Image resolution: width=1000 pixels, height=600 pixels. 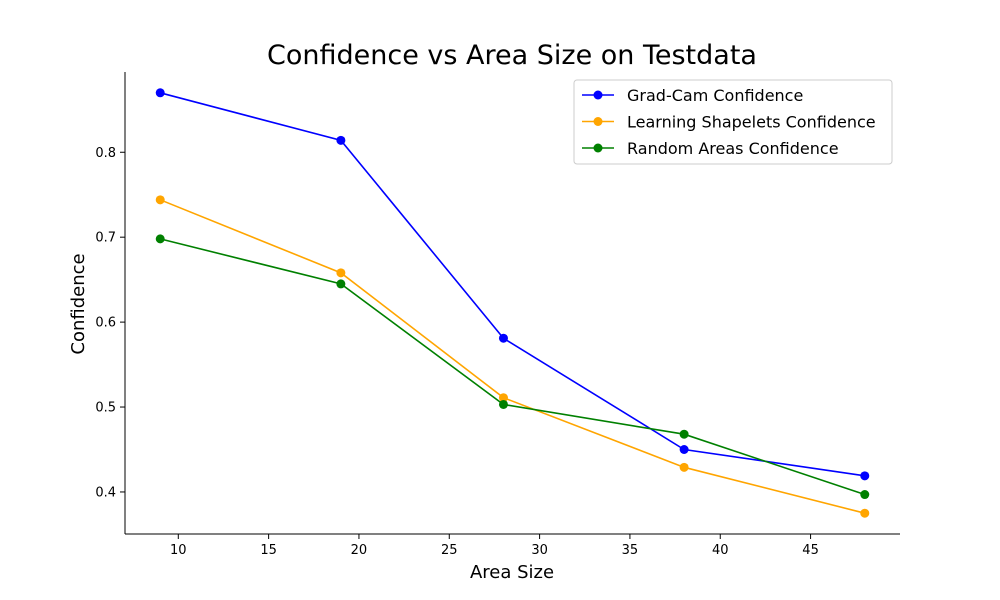 I want to click on legend-box, so click(x=733, y=122).